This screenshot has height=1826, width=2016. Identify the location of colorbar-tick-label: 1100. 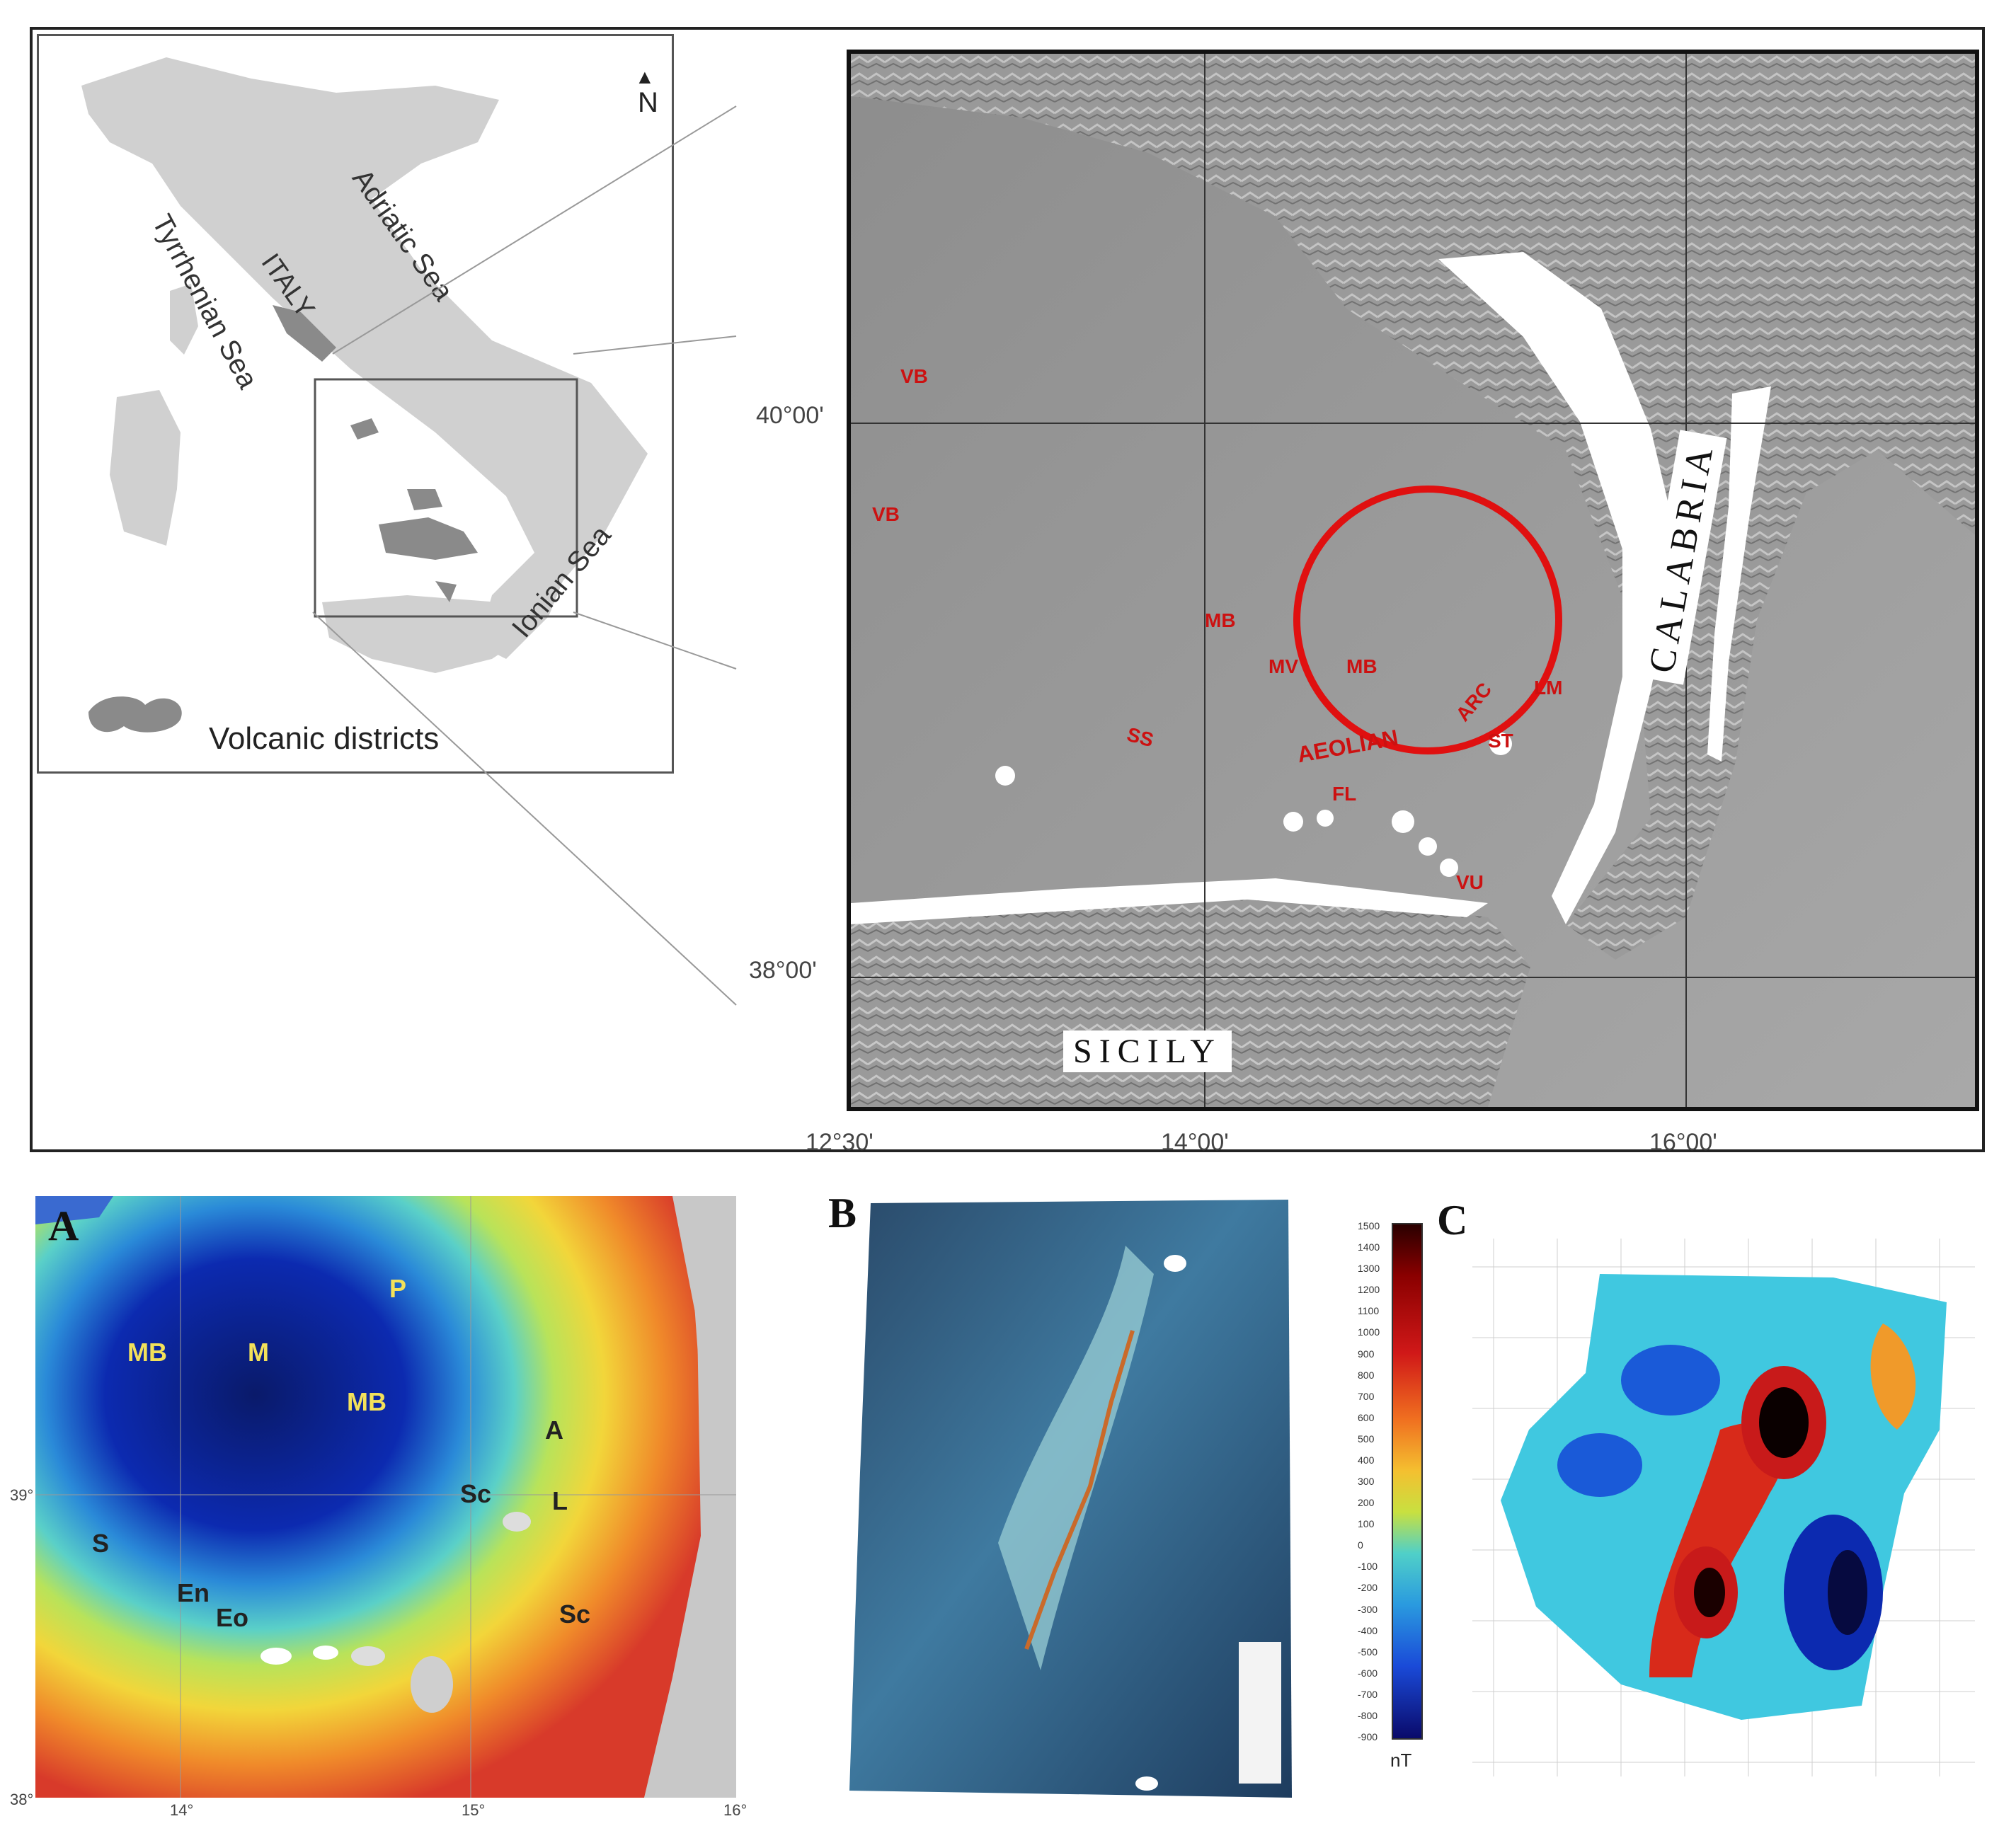
(1369, 1311).